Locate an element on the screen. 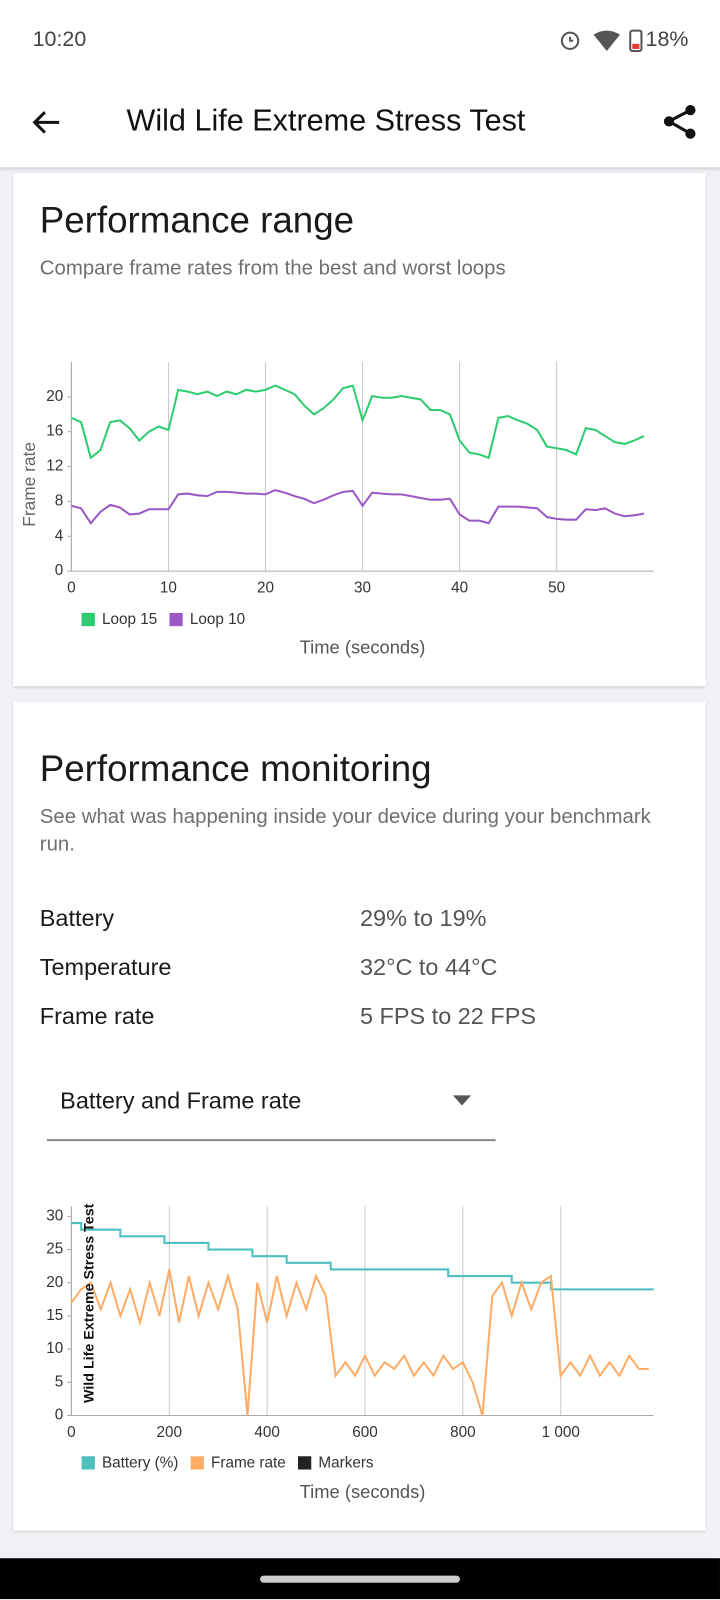  x-tick-label: 1 000 is located at coordinates (561, 1432).